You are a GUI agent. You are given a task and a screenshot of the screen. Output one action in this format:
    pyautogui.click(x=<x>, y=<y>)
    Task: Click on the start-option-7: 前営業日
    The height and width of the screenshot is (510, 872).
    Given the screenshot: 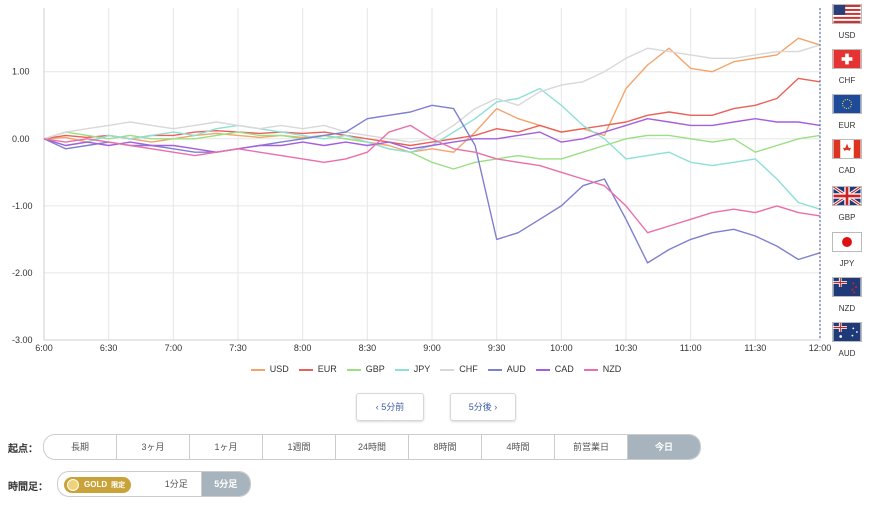 What is the action you would take?
    pyautogui.click(x=590, y=447)
    